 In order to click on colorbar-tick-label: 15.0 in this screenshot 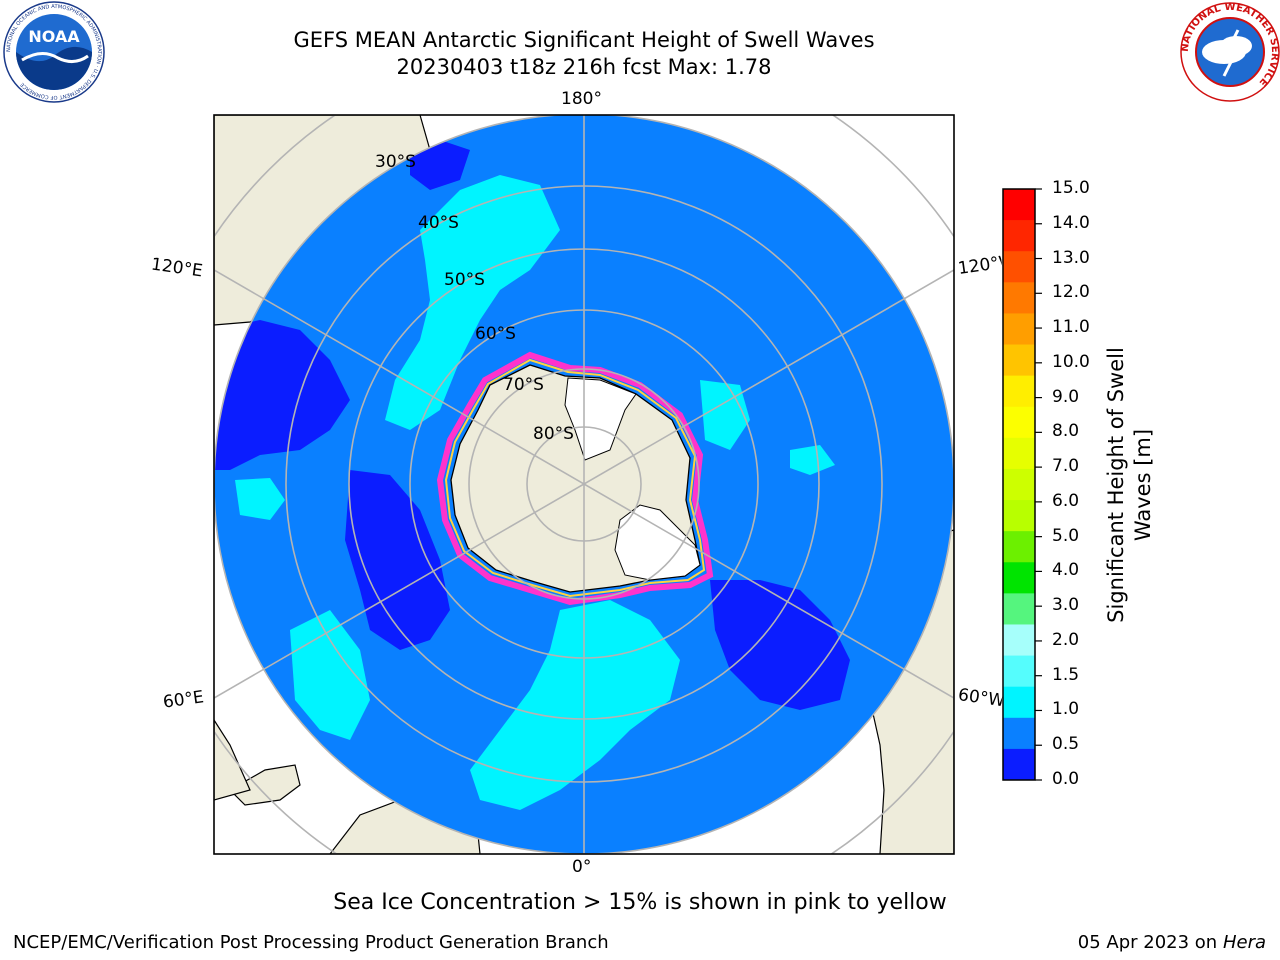, I will do `click(1071, 188)`.